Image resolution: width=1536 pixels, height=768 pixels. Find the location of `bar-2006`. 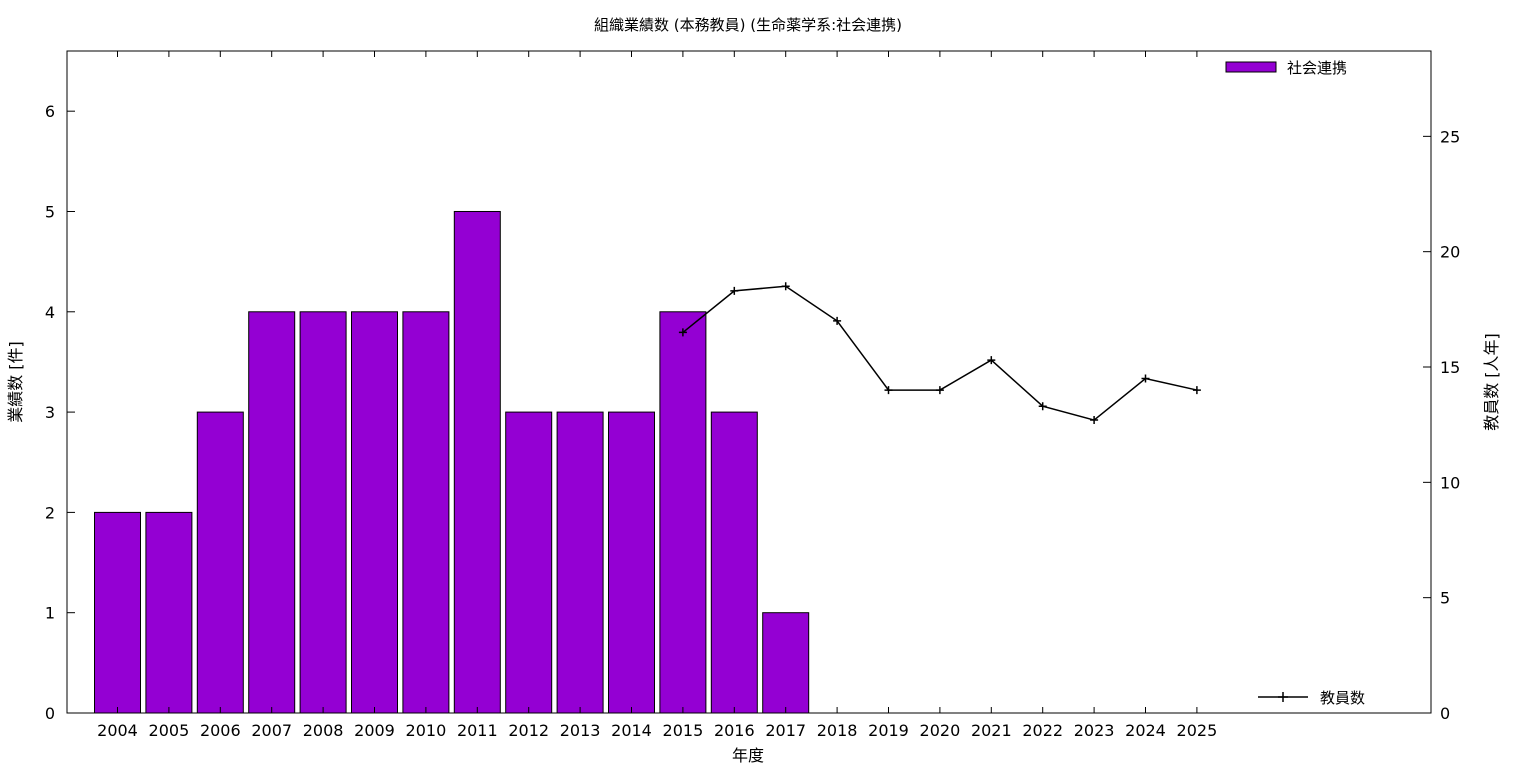

bar-2006 is located at coordinates (220, 562).